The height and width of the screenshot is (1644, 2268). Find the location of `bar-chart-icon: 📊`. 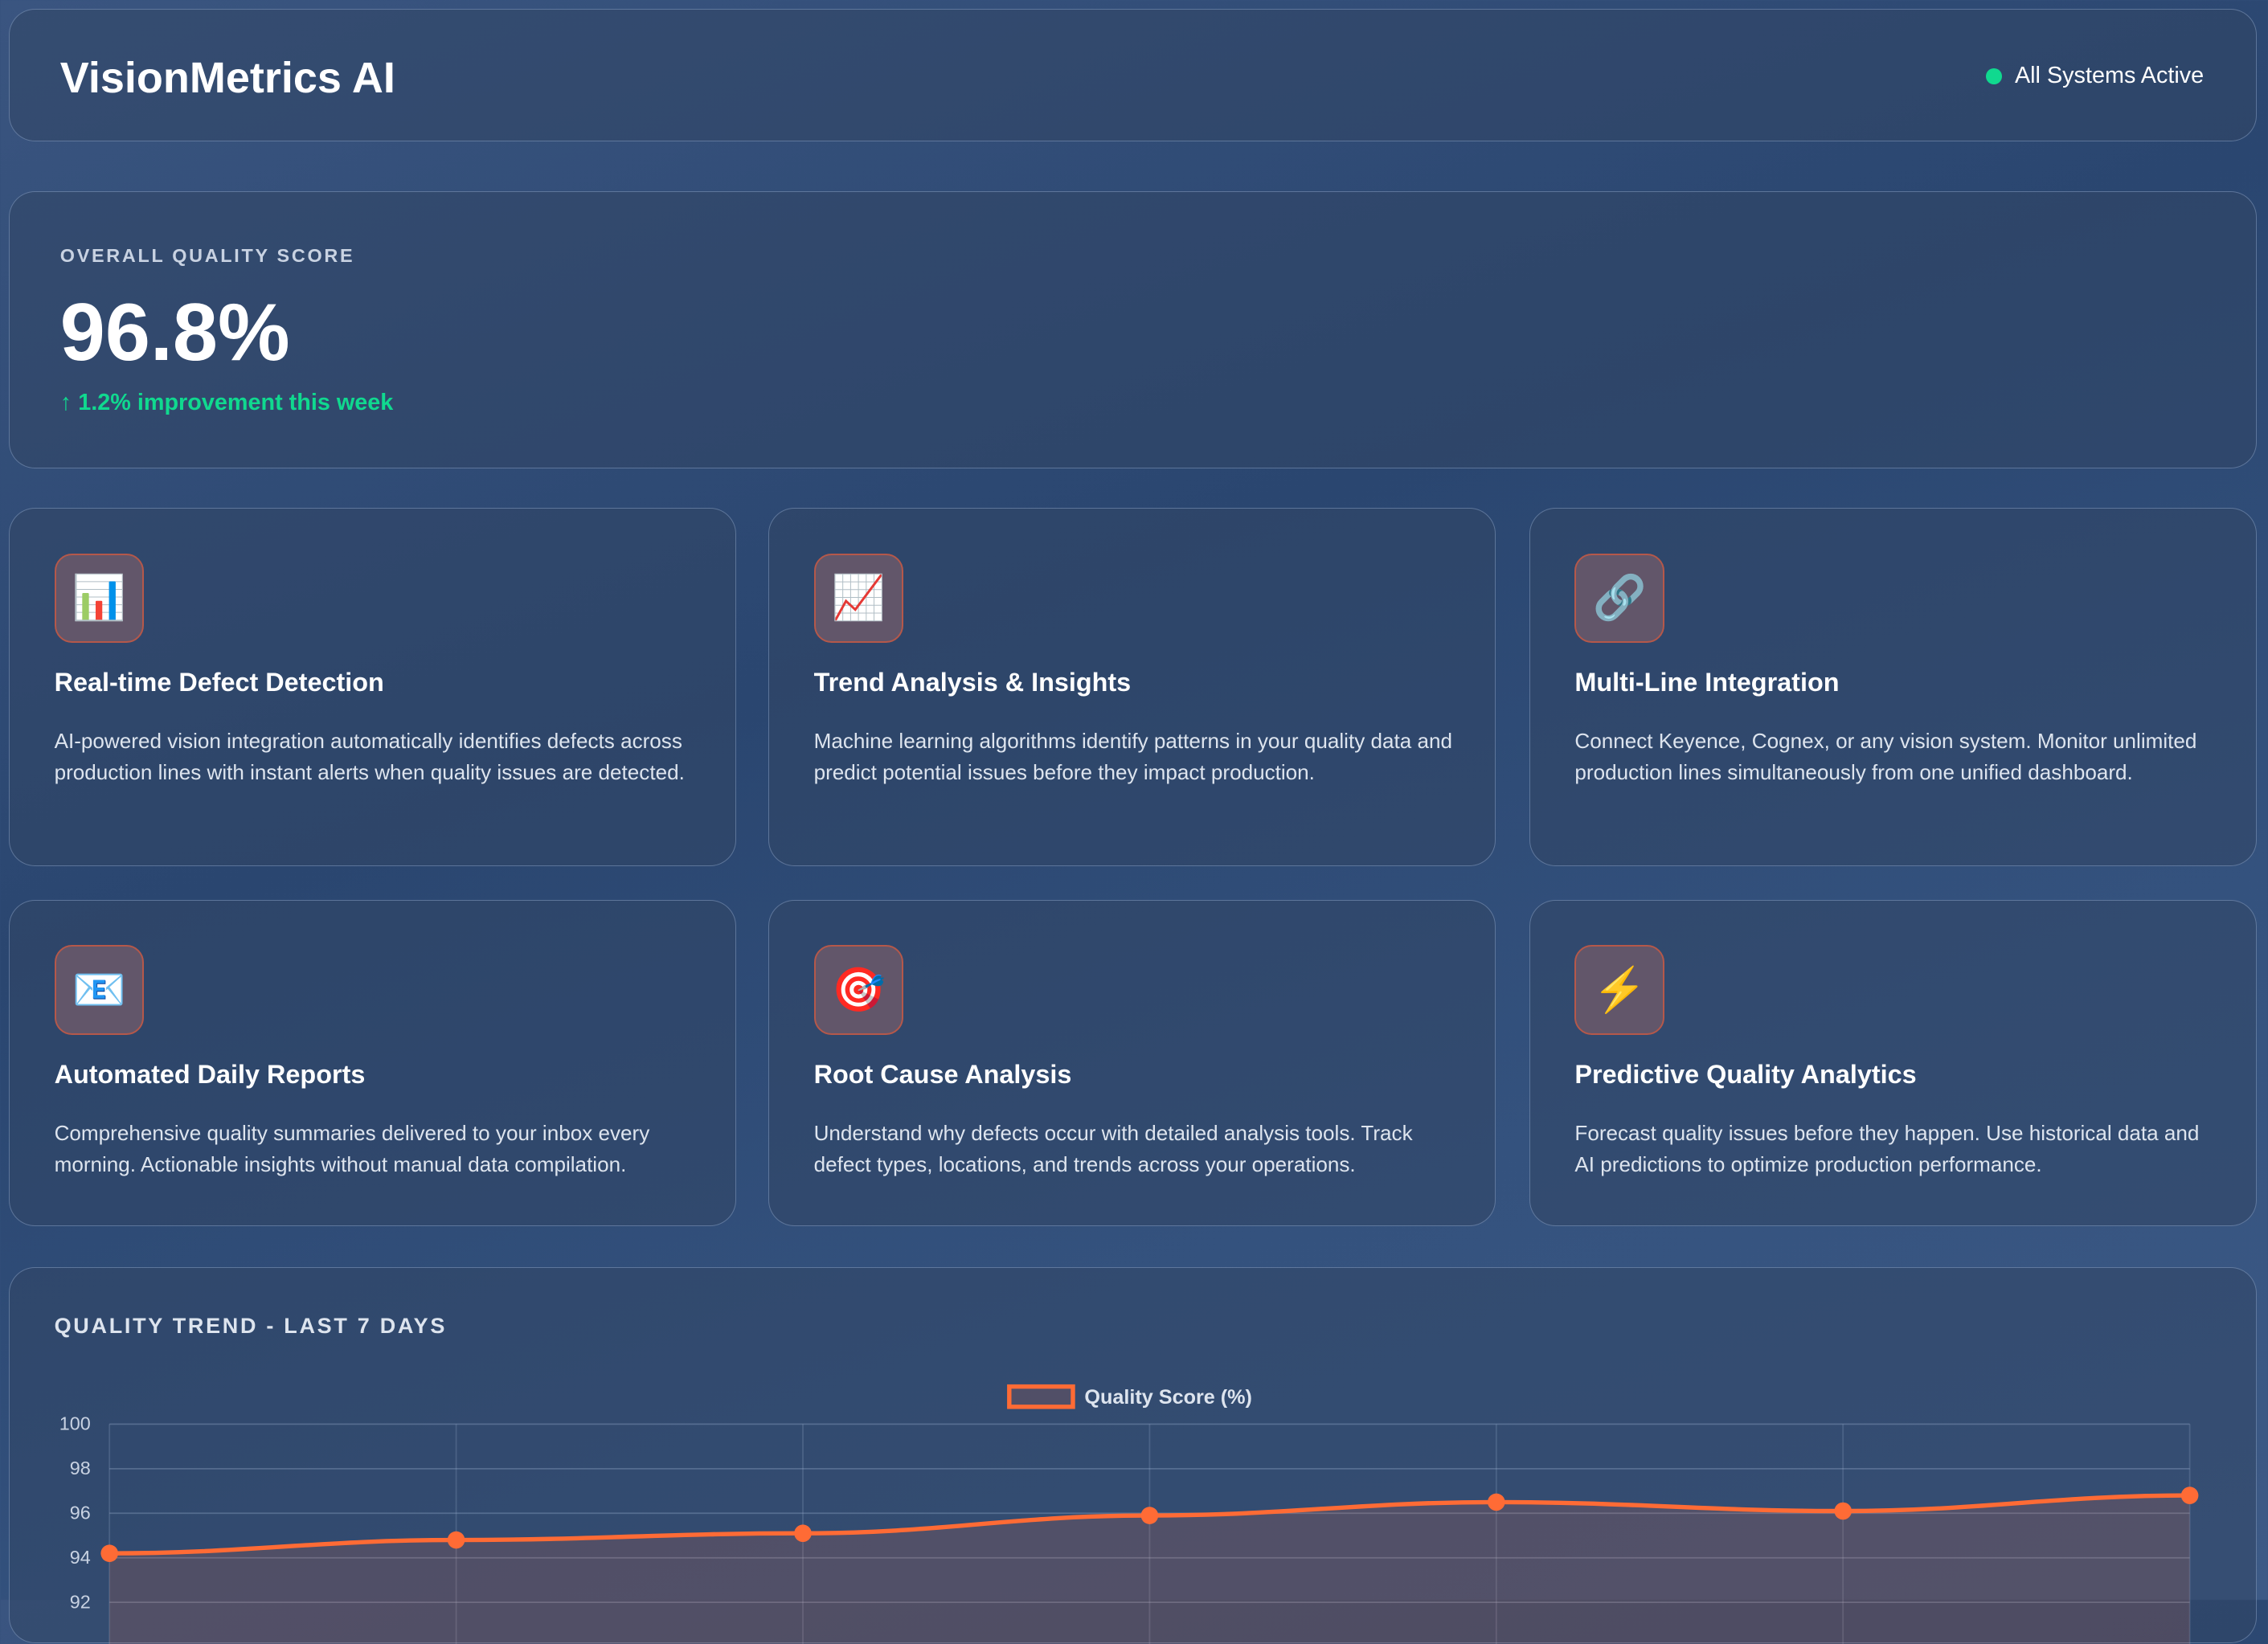

bar-chart-icon: 📊 is located at coordinates (99, 598).